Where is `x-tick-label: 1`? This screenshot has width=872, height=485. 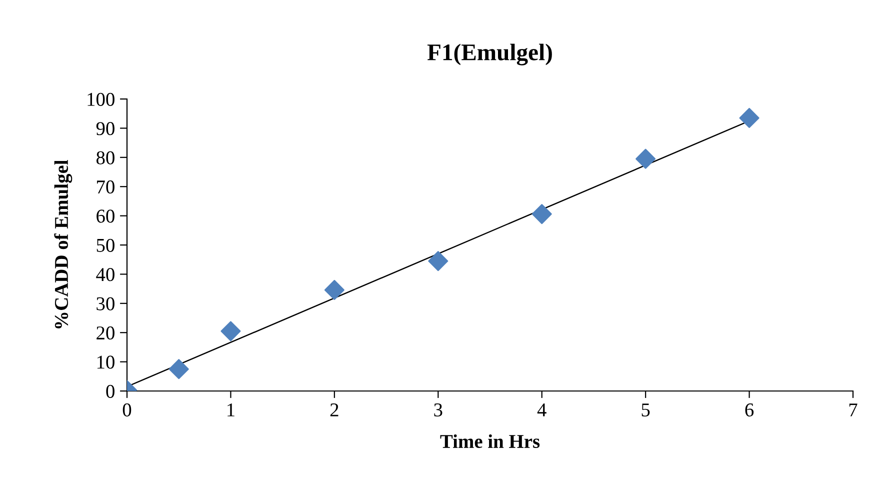 x-tick-label: 1 is located at coordinates (231, 409).